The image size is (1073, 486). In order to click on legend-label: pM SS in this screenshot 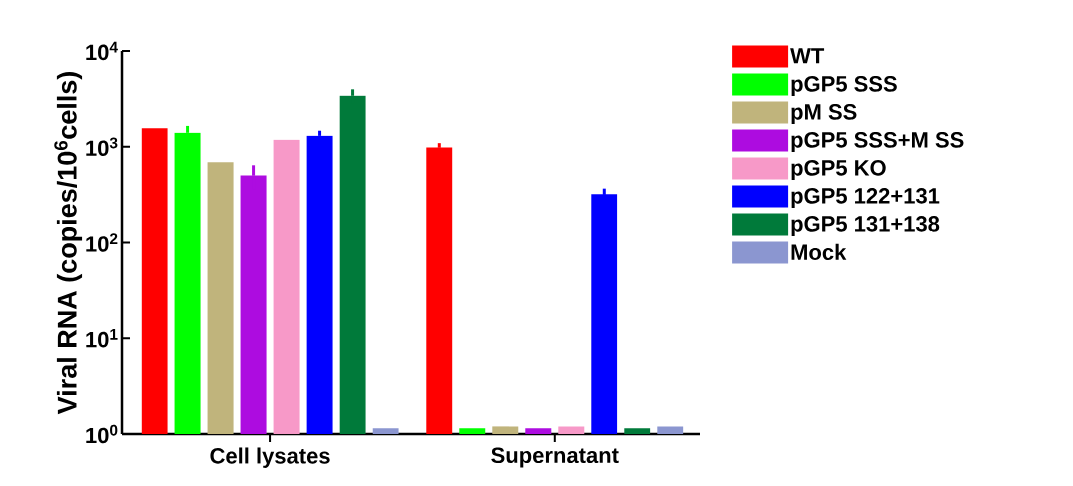, I will do `click(824, 114)`.